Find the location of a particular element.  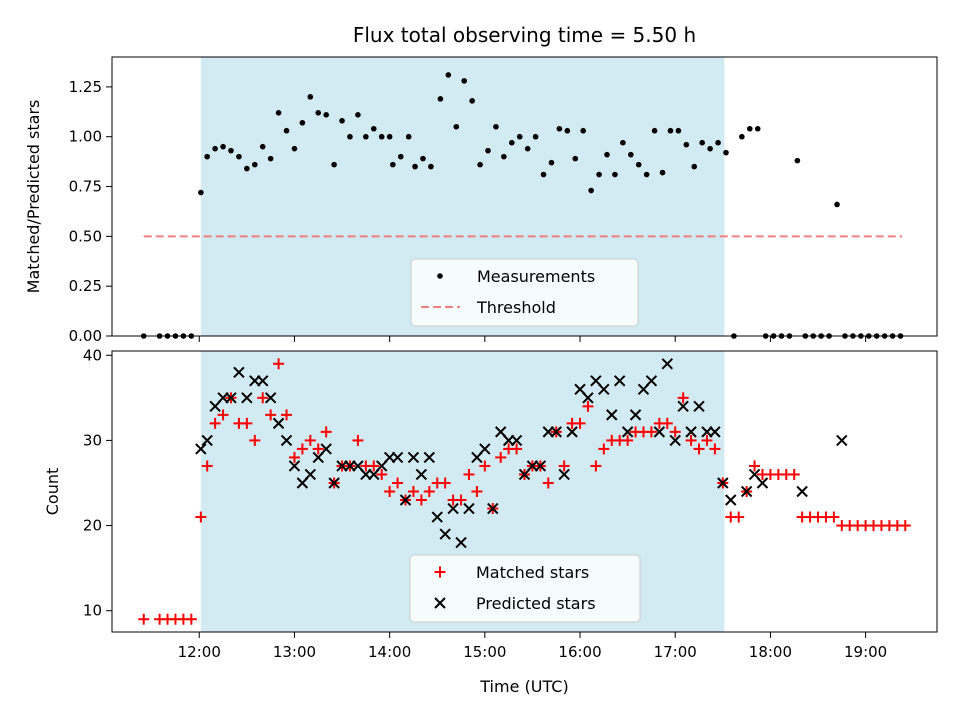

xtick-label-18-00: 18:00 is located at coordinates (770, 652).